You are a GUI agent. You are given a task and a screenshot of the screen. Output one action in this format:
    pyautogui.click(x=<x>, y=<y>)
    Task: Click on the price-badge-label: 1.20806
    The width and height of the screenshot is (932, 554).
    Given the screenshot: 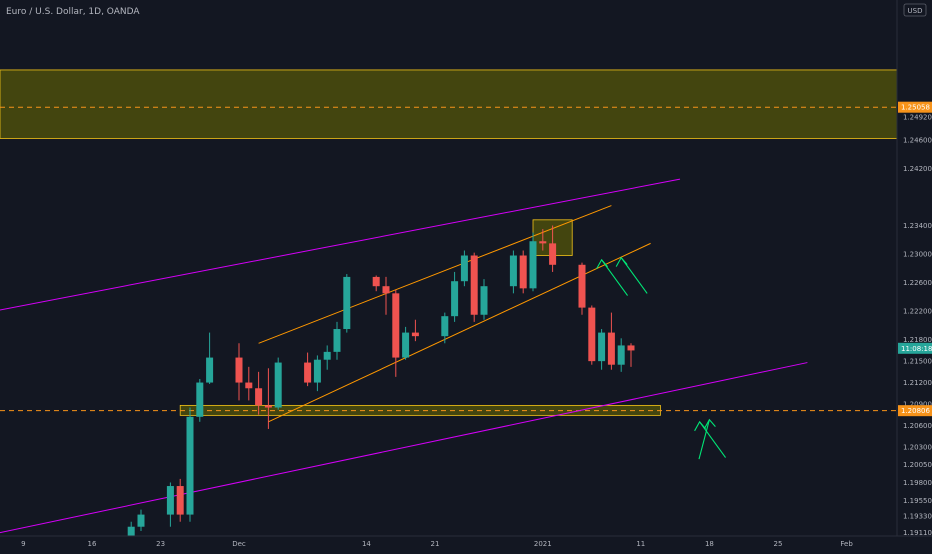 What is the action you would take?
    pyautogui.click(x=915, y=411)
    